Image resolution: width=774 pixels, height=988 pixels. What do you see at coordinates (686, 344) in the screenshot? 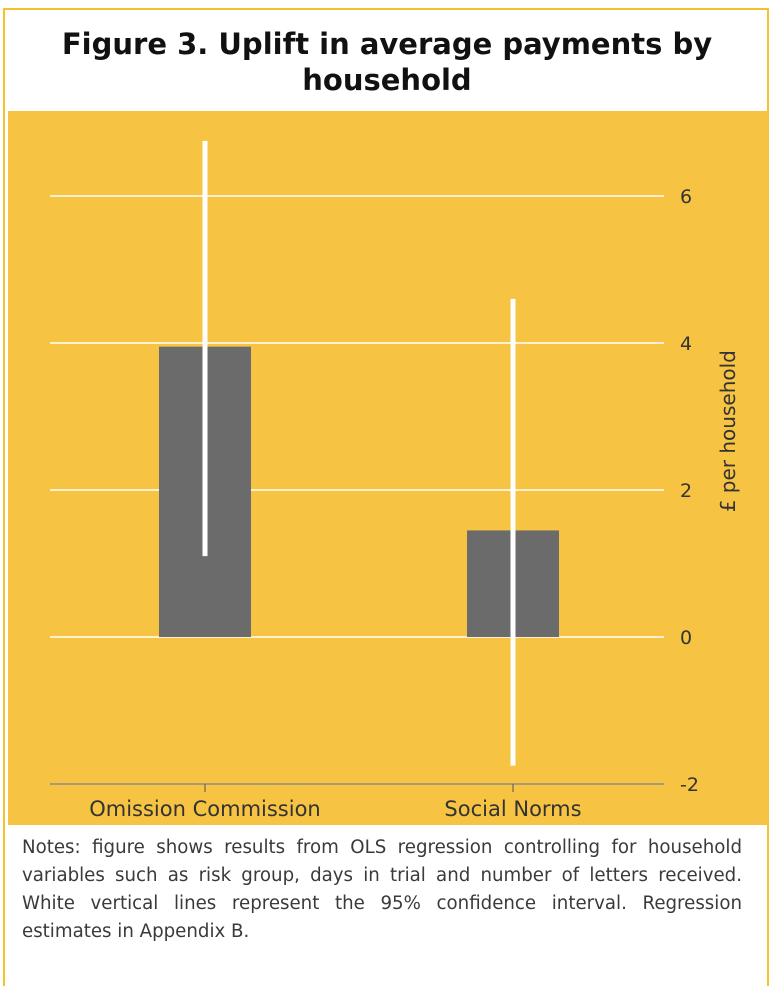
I see `y-tick-label: 4` at bounding box center [686, 344].